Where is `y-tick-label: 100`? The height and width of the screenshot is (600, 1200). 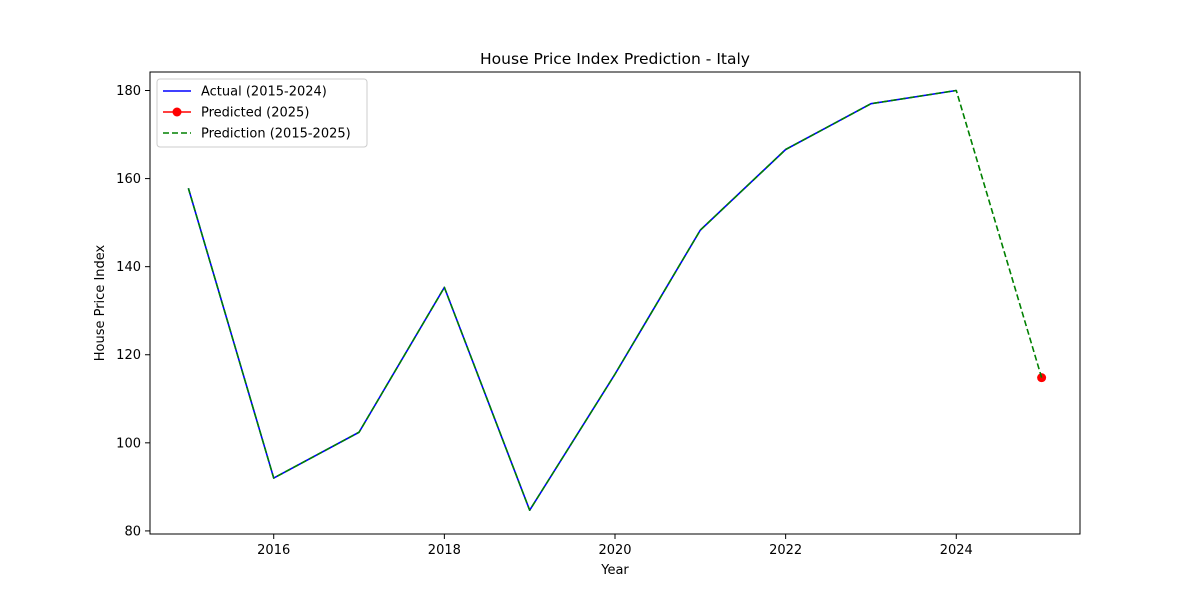 y-tick-label: 100 is located at coordinates (128, 443).